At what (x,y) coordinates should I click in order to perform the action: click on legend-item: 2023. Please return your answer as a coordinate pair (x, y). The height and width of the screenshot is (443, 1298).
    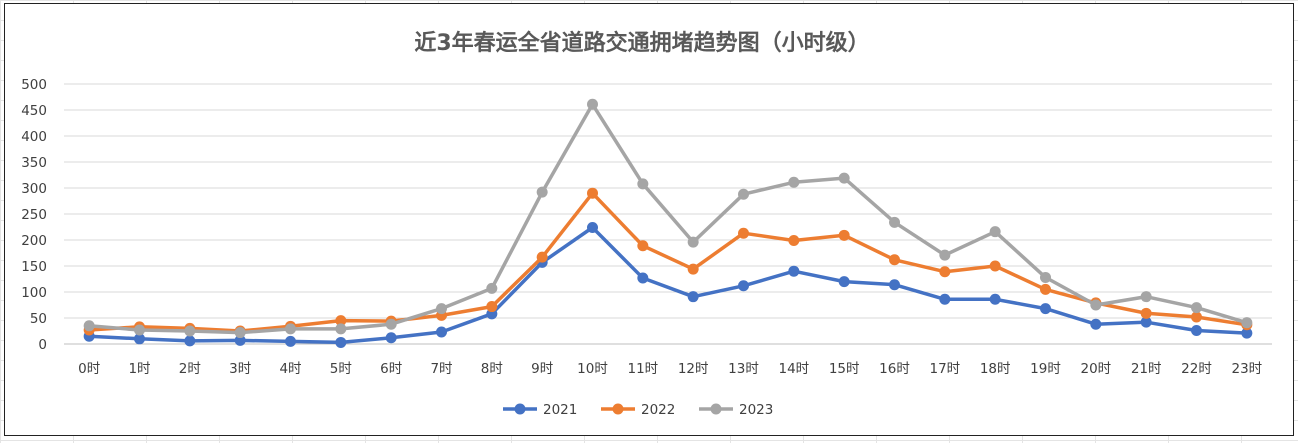
    Looking at the image, I should click on (736, 410).